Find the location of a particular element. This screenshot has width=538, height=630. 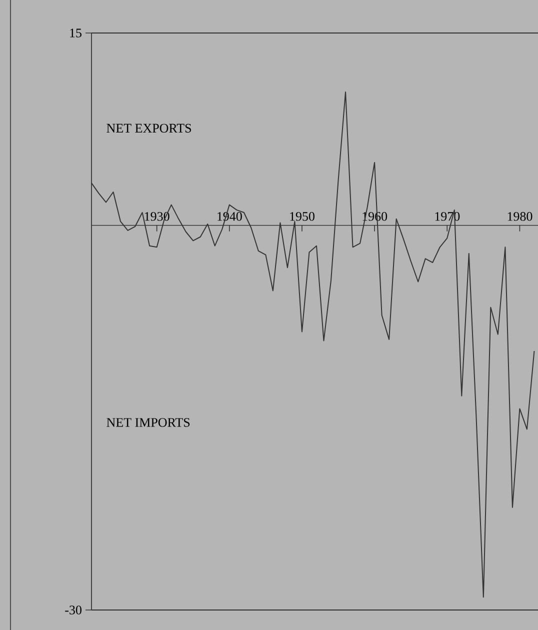

y-tick-label: 15 is located at coordinates (76, 33).